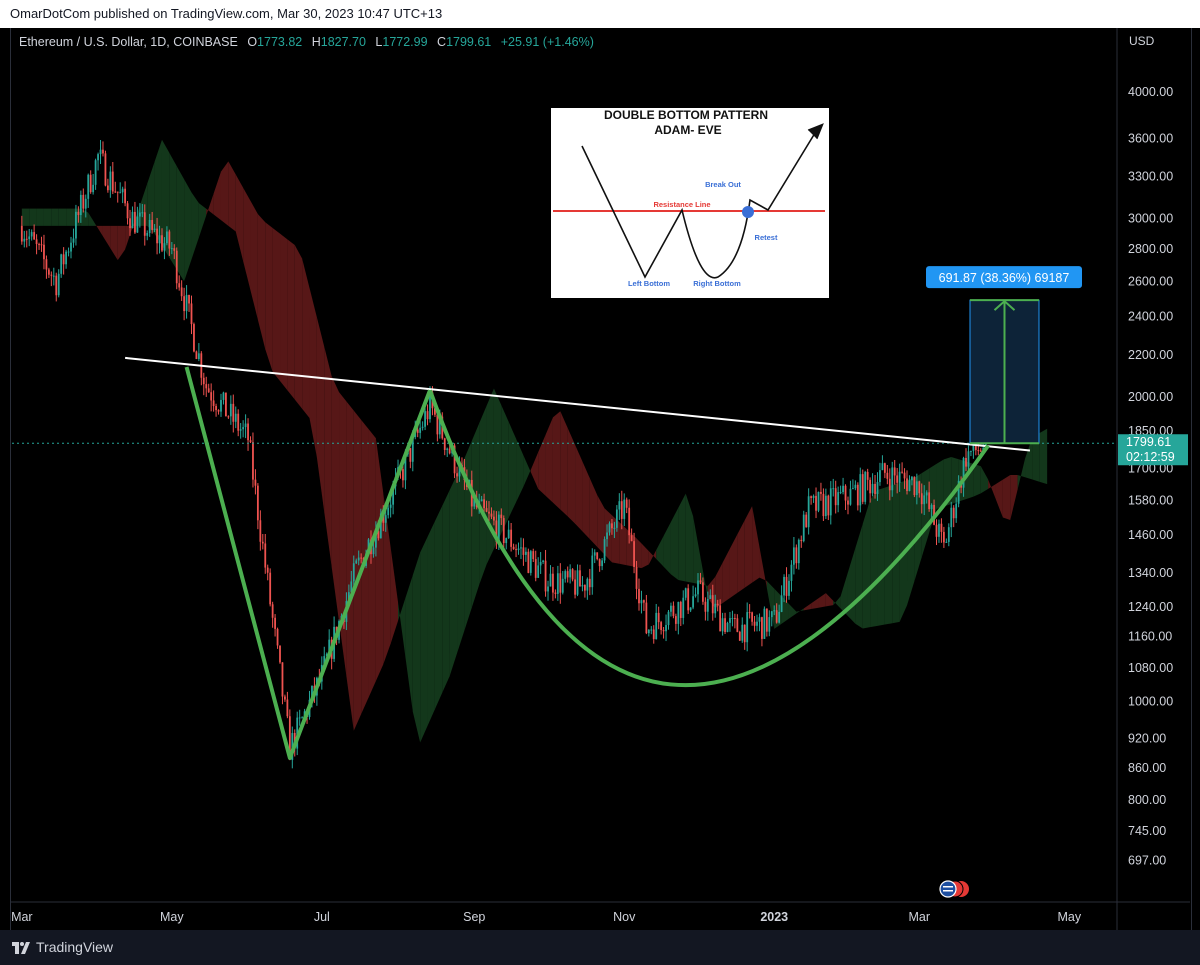 The height and width of the screenshot is (965, 1200). I want to click on tradingview-logo: TradingView, so click(62, 947).